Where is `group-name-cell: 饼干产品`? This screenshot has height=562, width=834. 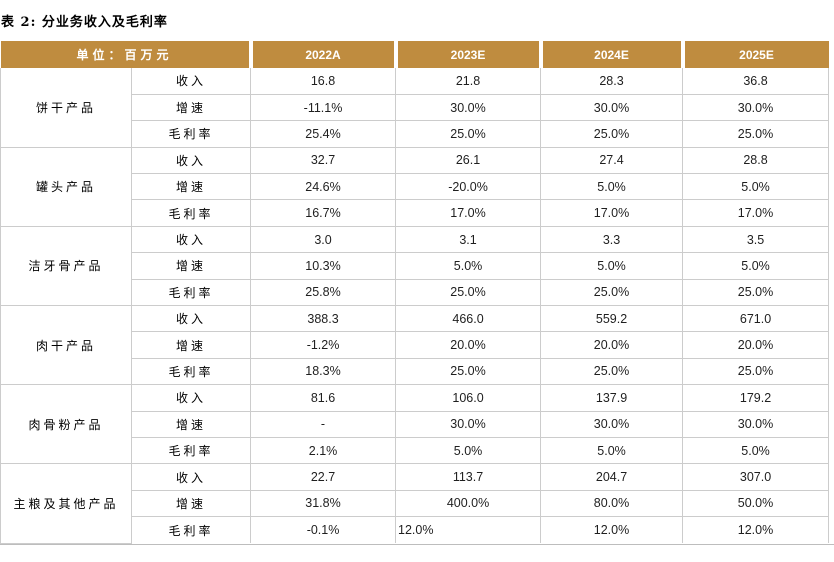
group-name-cell: 饼干产品 is located at coordinates (66, 108).